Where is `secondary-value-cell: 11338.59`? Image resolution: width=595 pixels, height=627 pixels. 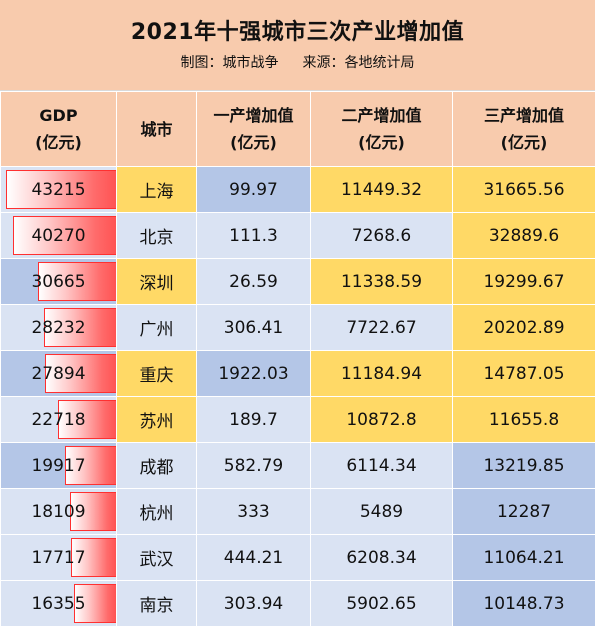
secondary-value-cell: 11338.59 is located at coordinates (381, 281).